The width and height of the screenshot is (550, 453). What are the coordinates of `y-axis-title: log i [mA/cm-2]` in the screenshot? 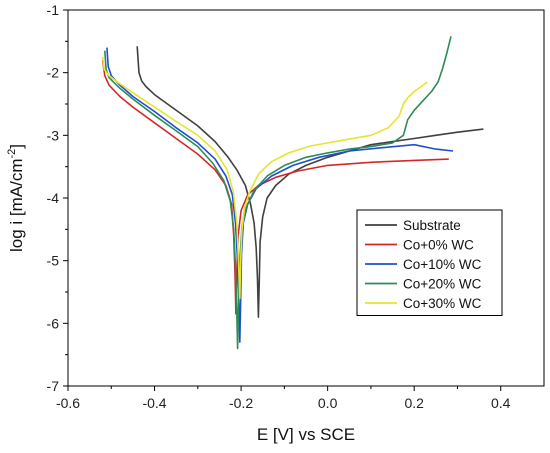 It's located at (16, 198).